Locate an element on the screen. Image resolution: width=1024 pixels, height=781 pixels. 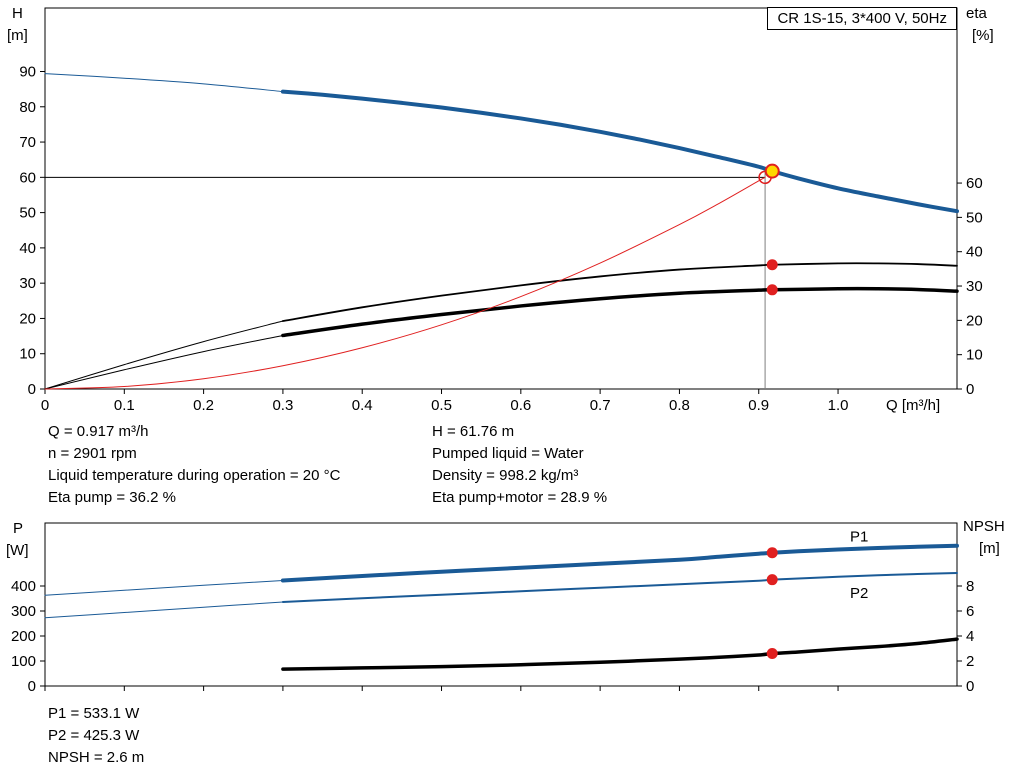
readout-p1: P1 = 533.1 W is located at coordinates (94, 713).